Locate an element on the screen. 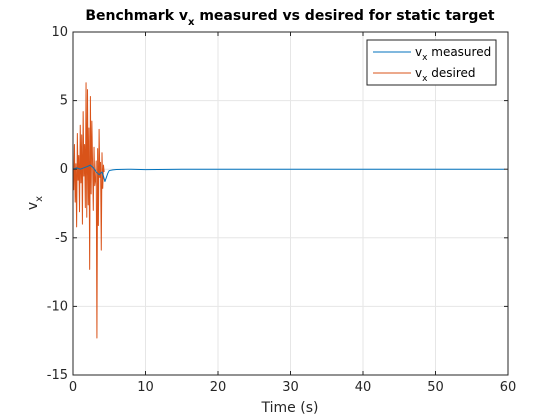 This screenshot has height=420, width=560. x-tick-label: 40 is located at coordinates (363, 387).